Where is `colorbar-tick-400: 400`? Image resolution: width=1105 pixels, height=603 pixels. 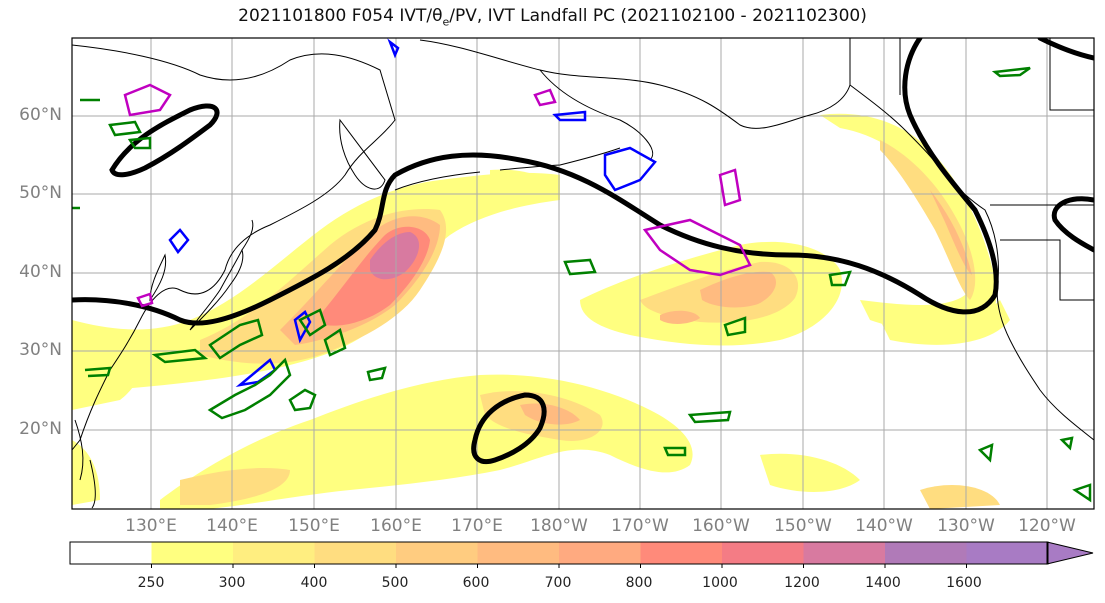 colorbar-tick-400: 400 is located at coordinates (314, 583).